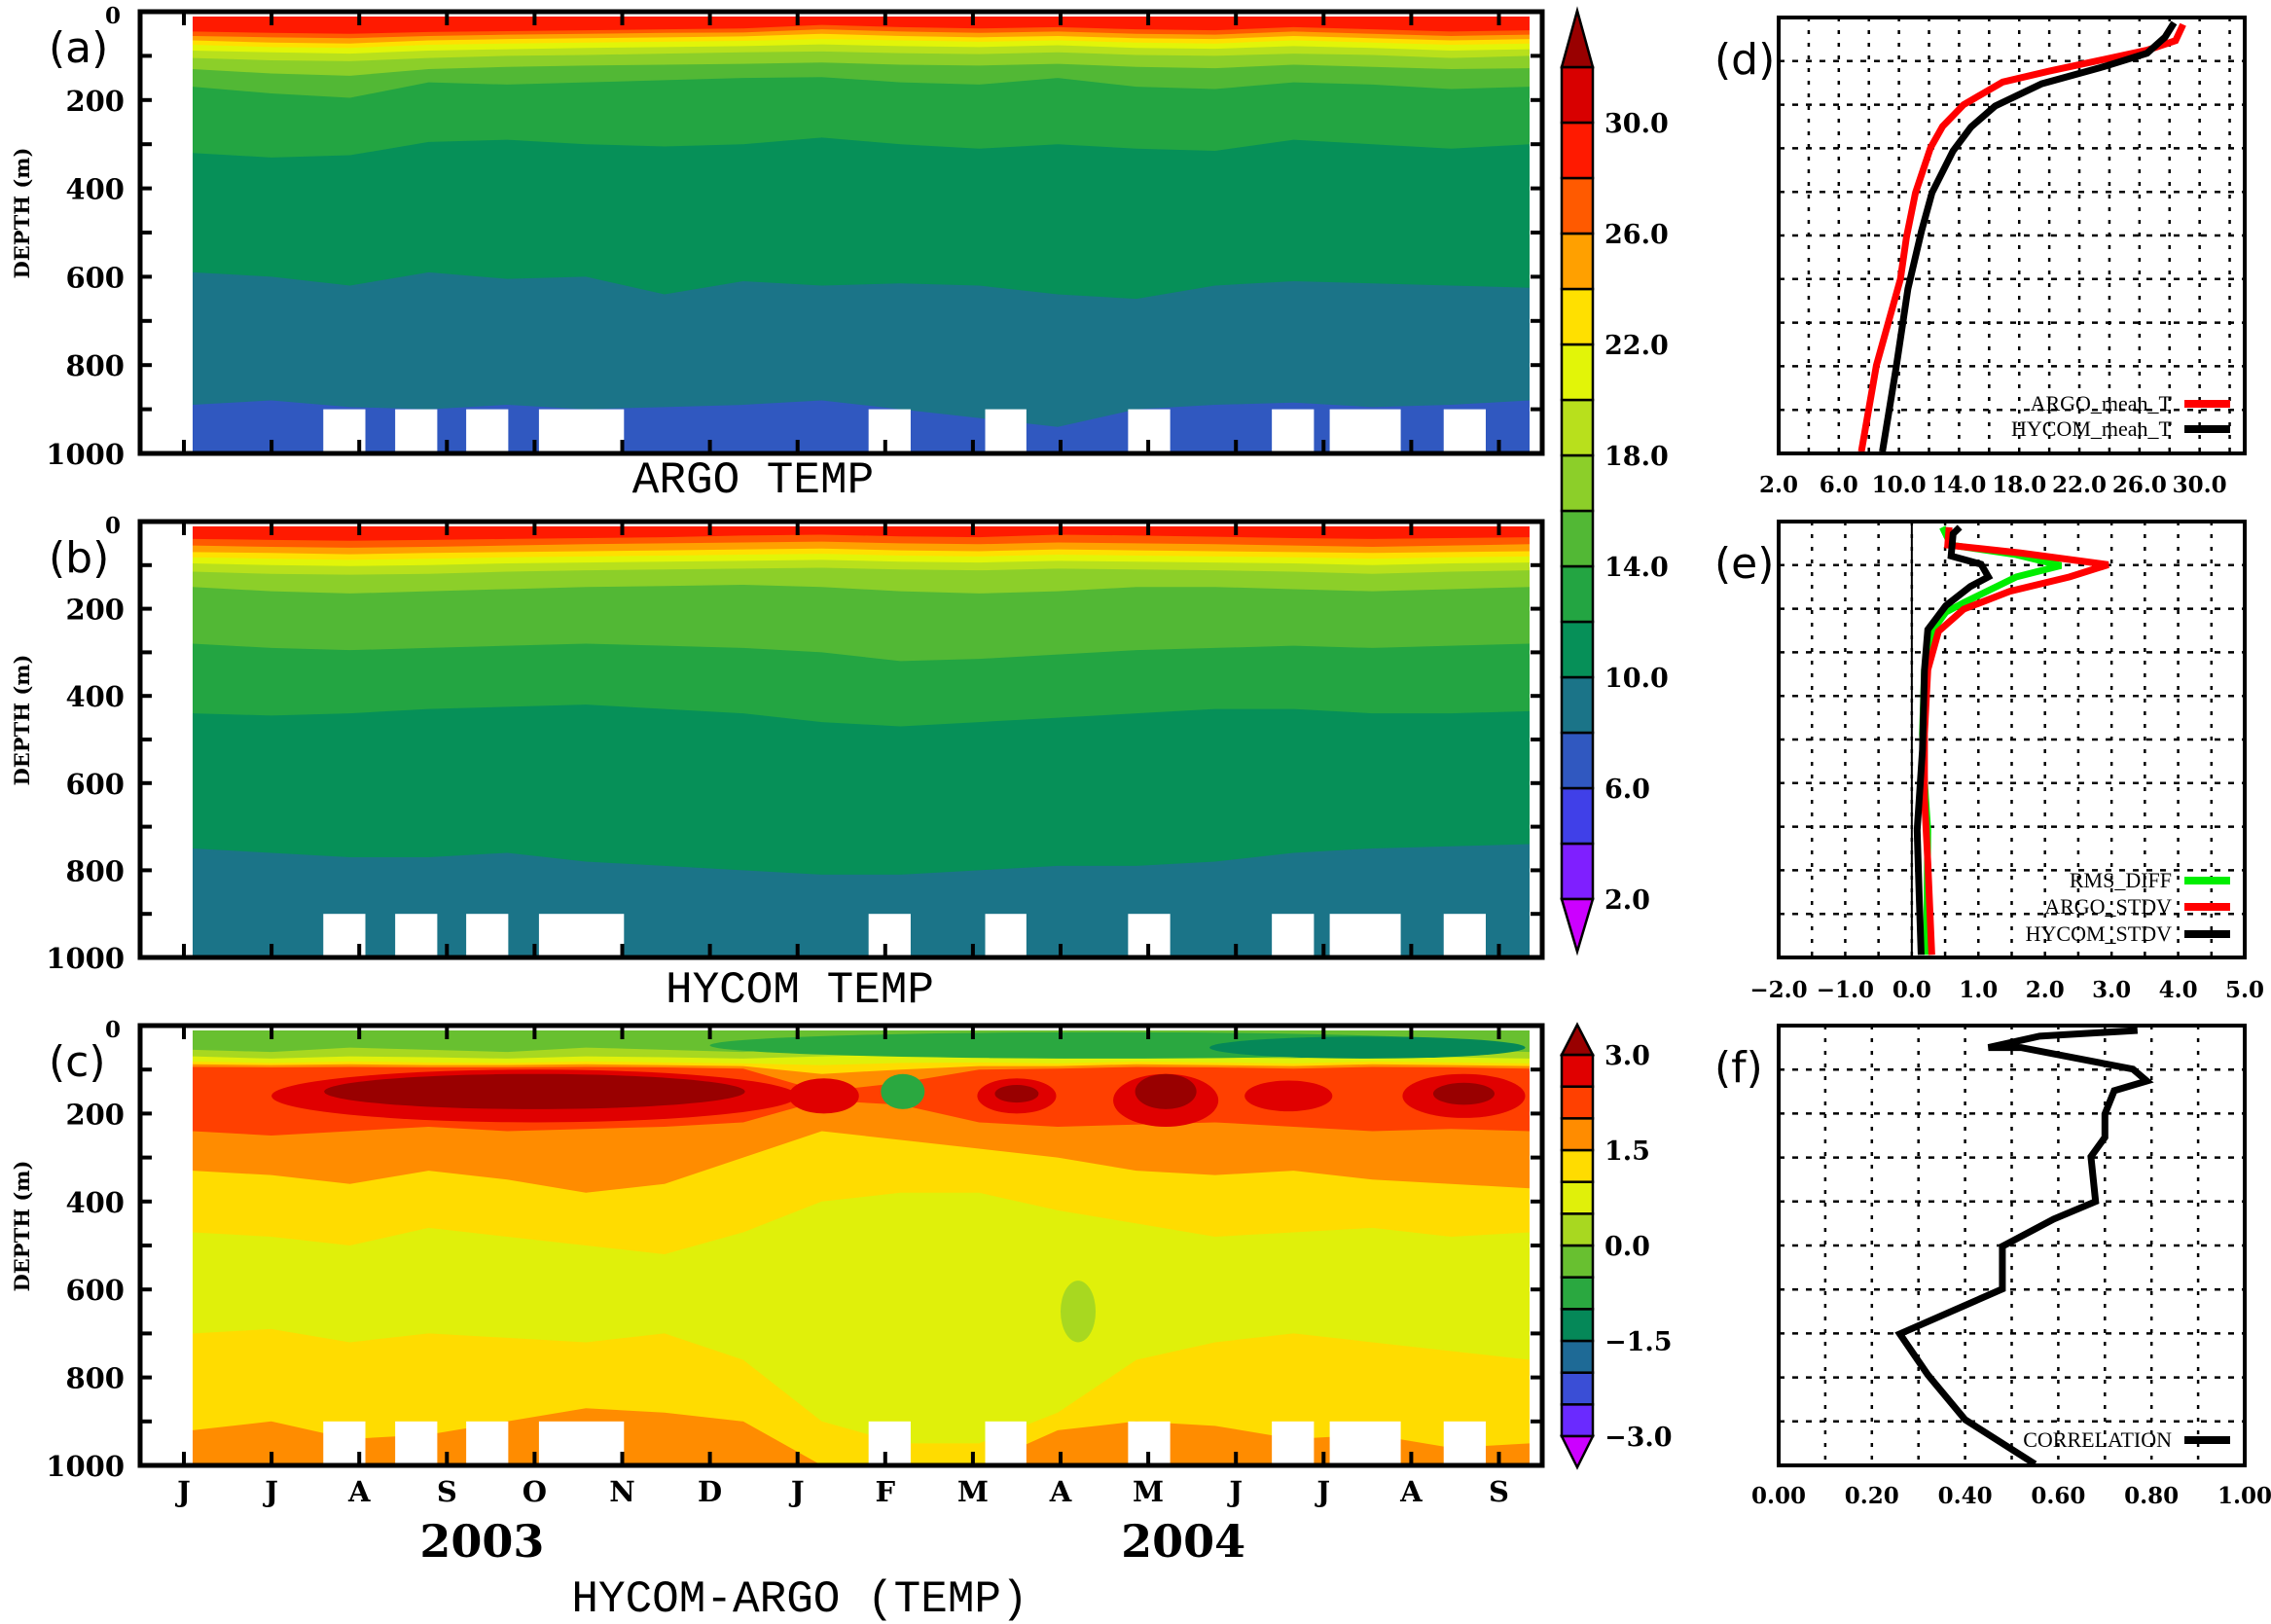  What do you see at coordinates (2178, 990) in the screenshot?
I see `x-tick-label: 4.0` at bounding box center [2178, 990].